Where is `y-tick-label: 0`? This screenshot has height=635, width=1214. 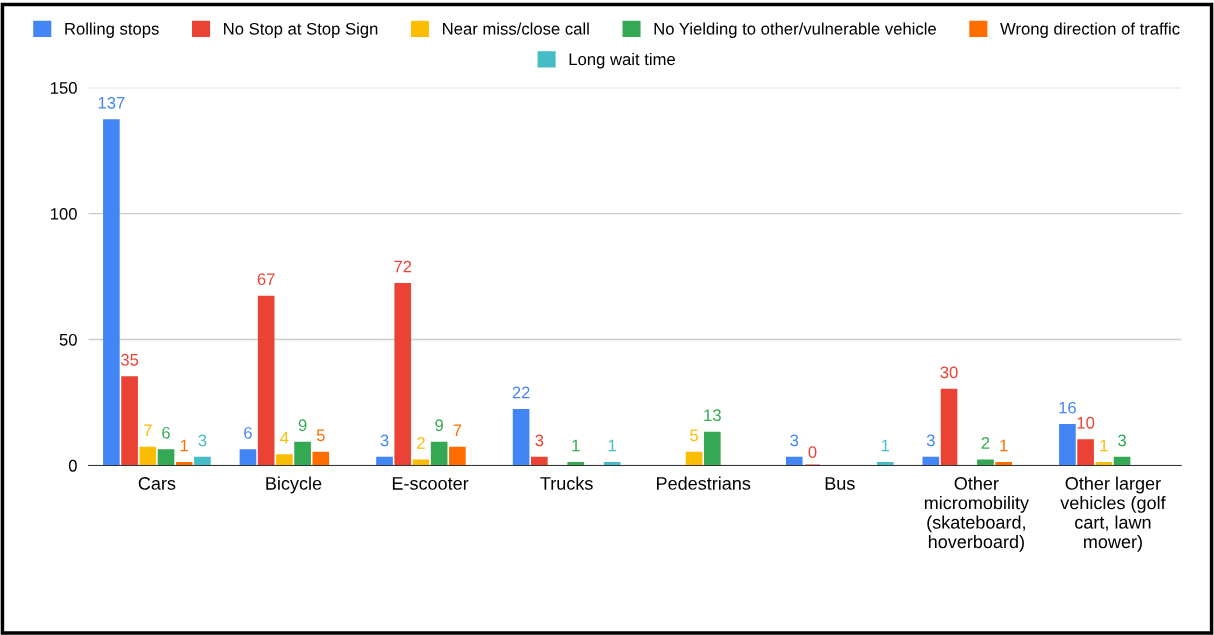 y-tick-label: 0 is located at coordinates (72, 465).